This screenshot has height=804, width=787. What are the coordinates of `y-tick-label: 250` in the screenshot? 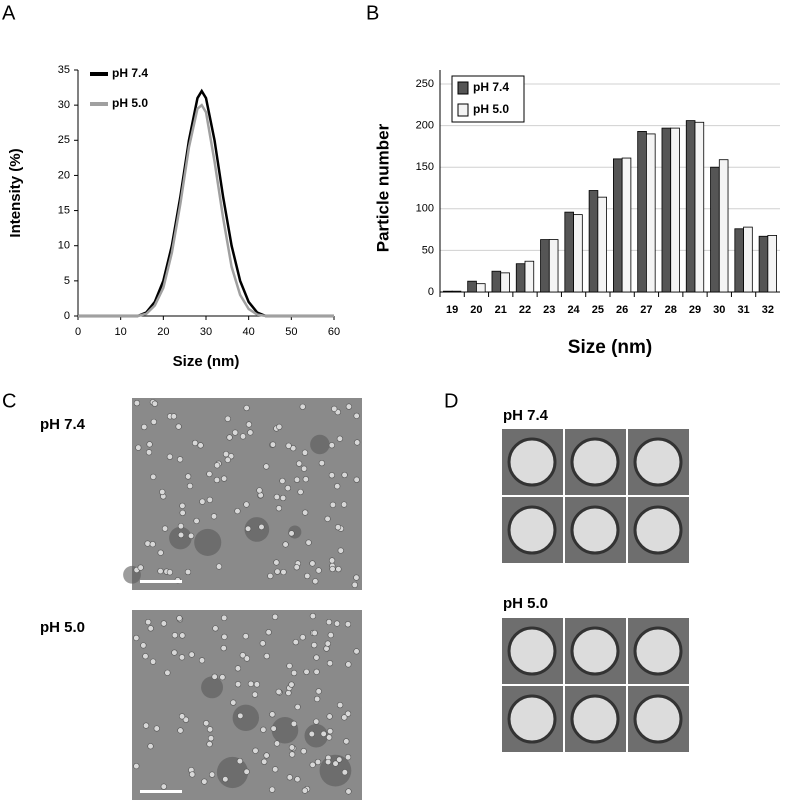 It's located at (425, 84).